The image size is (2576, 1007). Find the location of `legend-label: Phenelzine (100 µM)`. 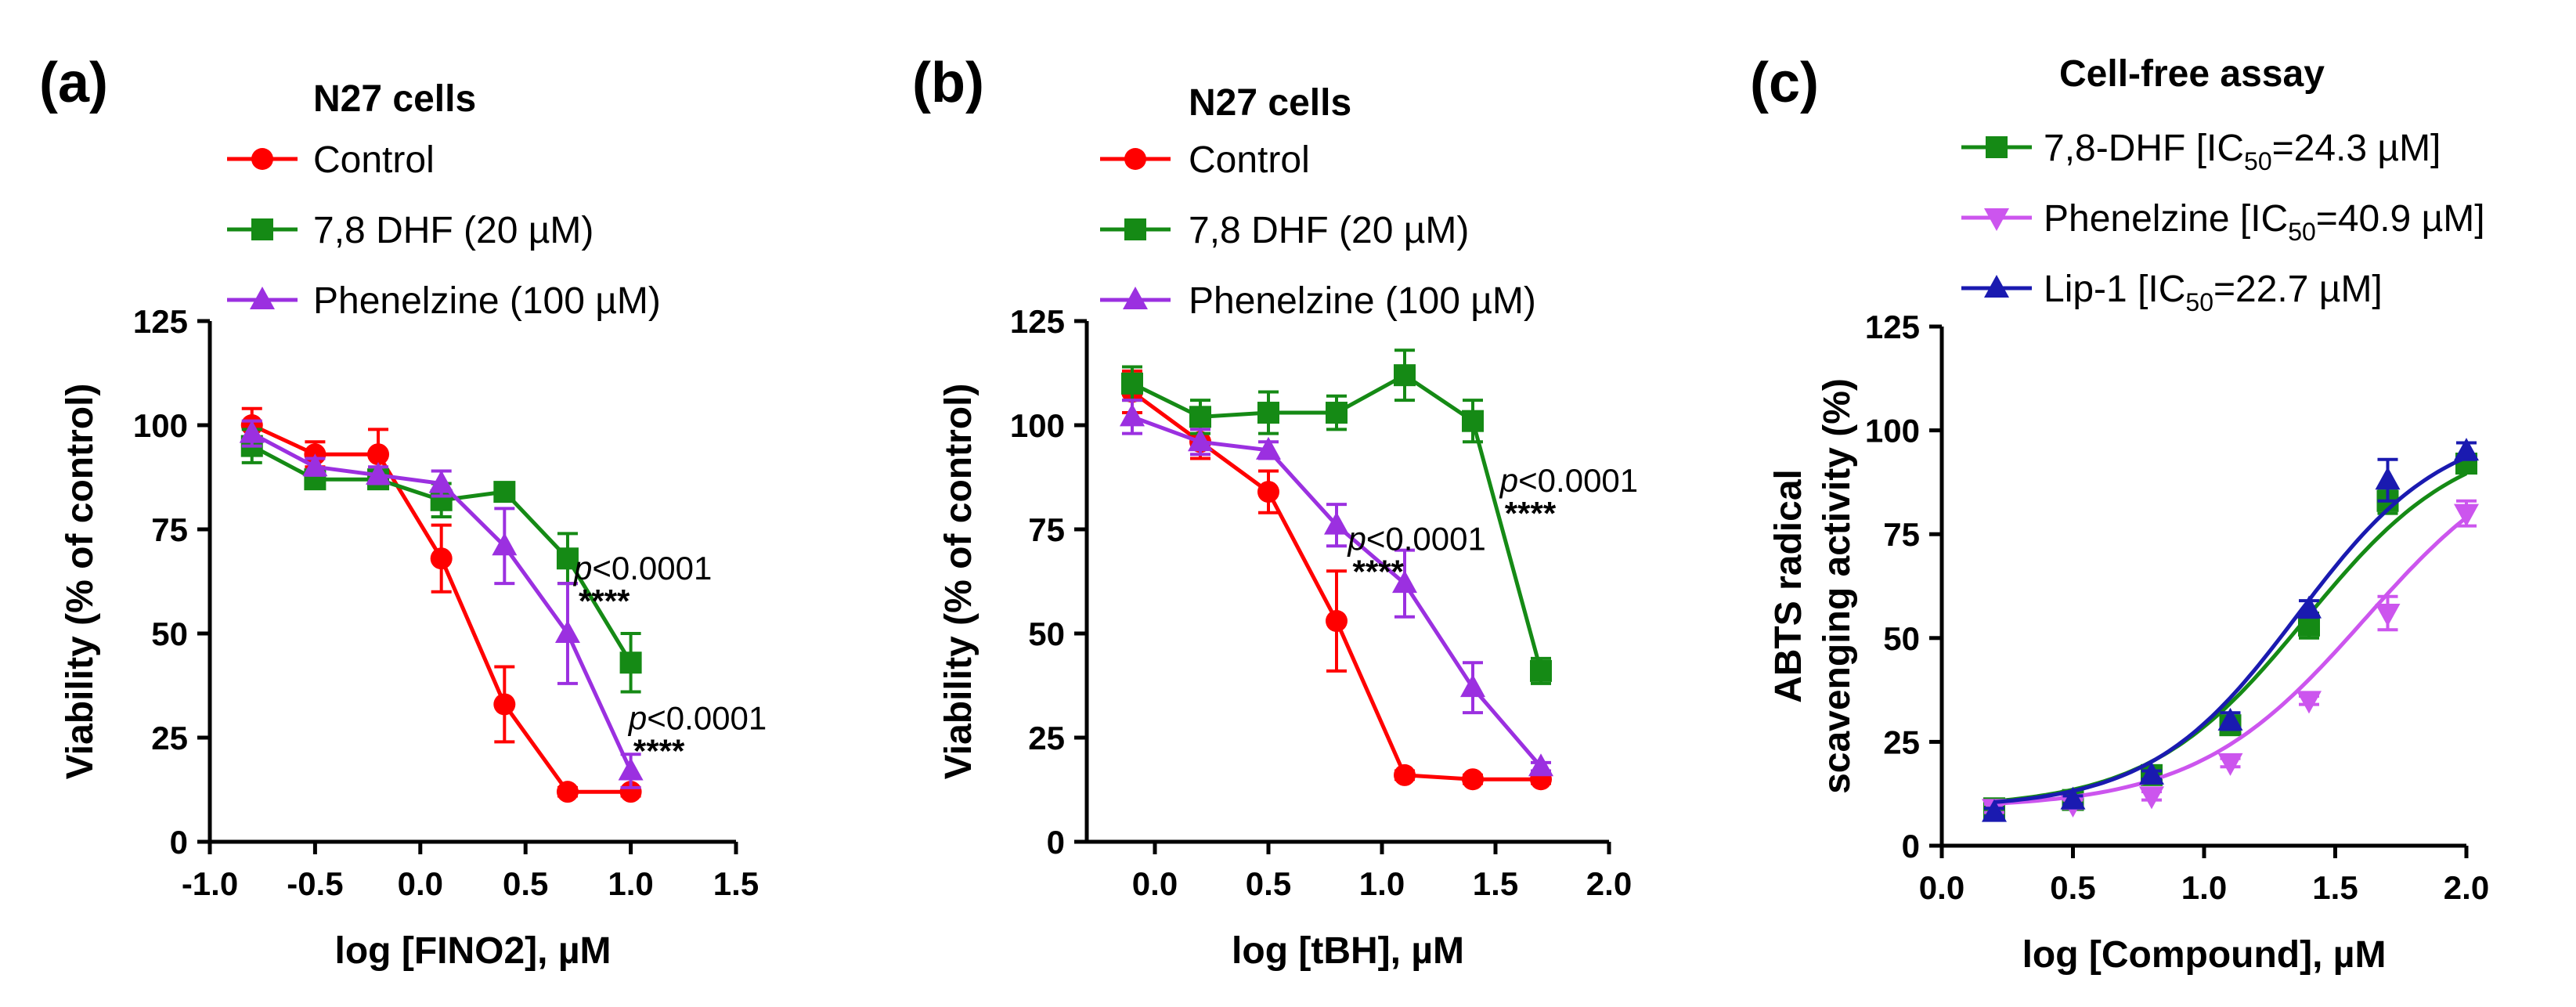

legend-label: Phenelzine (100 µM) is located at coordinates (487, 301).